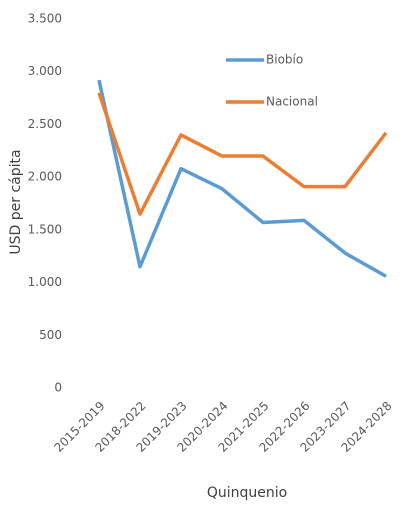  Describe the element at coordinates (58, 388) in the screenshot. I see `y-tick-label: 0` at that location.